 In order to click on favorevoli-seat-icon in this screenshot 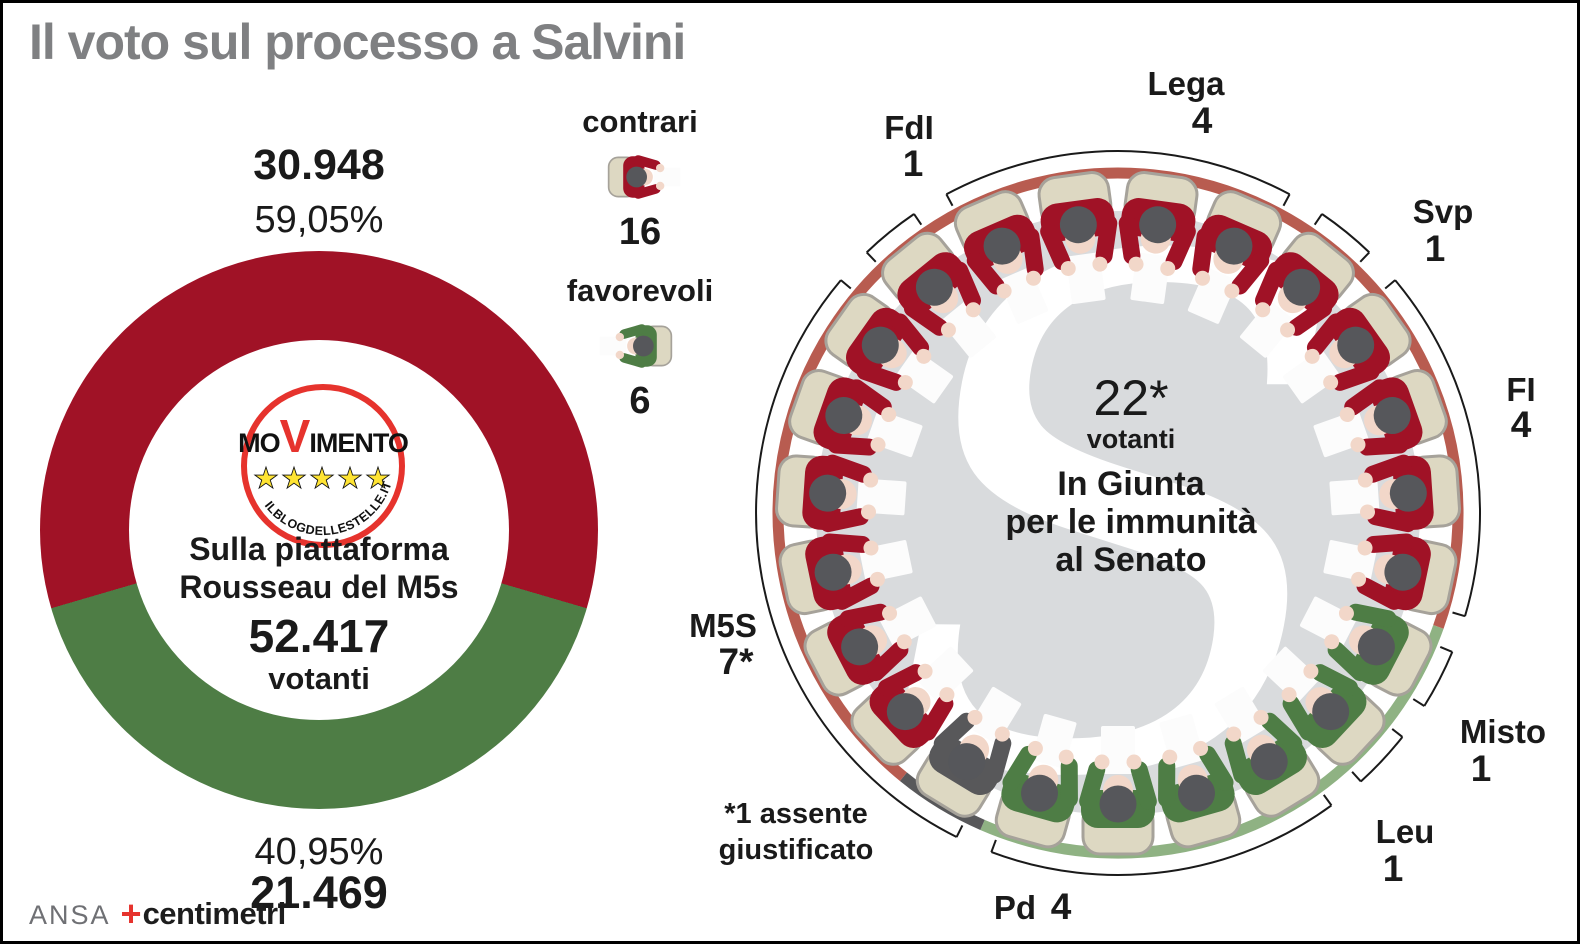, I will do `click(635, 346)`.